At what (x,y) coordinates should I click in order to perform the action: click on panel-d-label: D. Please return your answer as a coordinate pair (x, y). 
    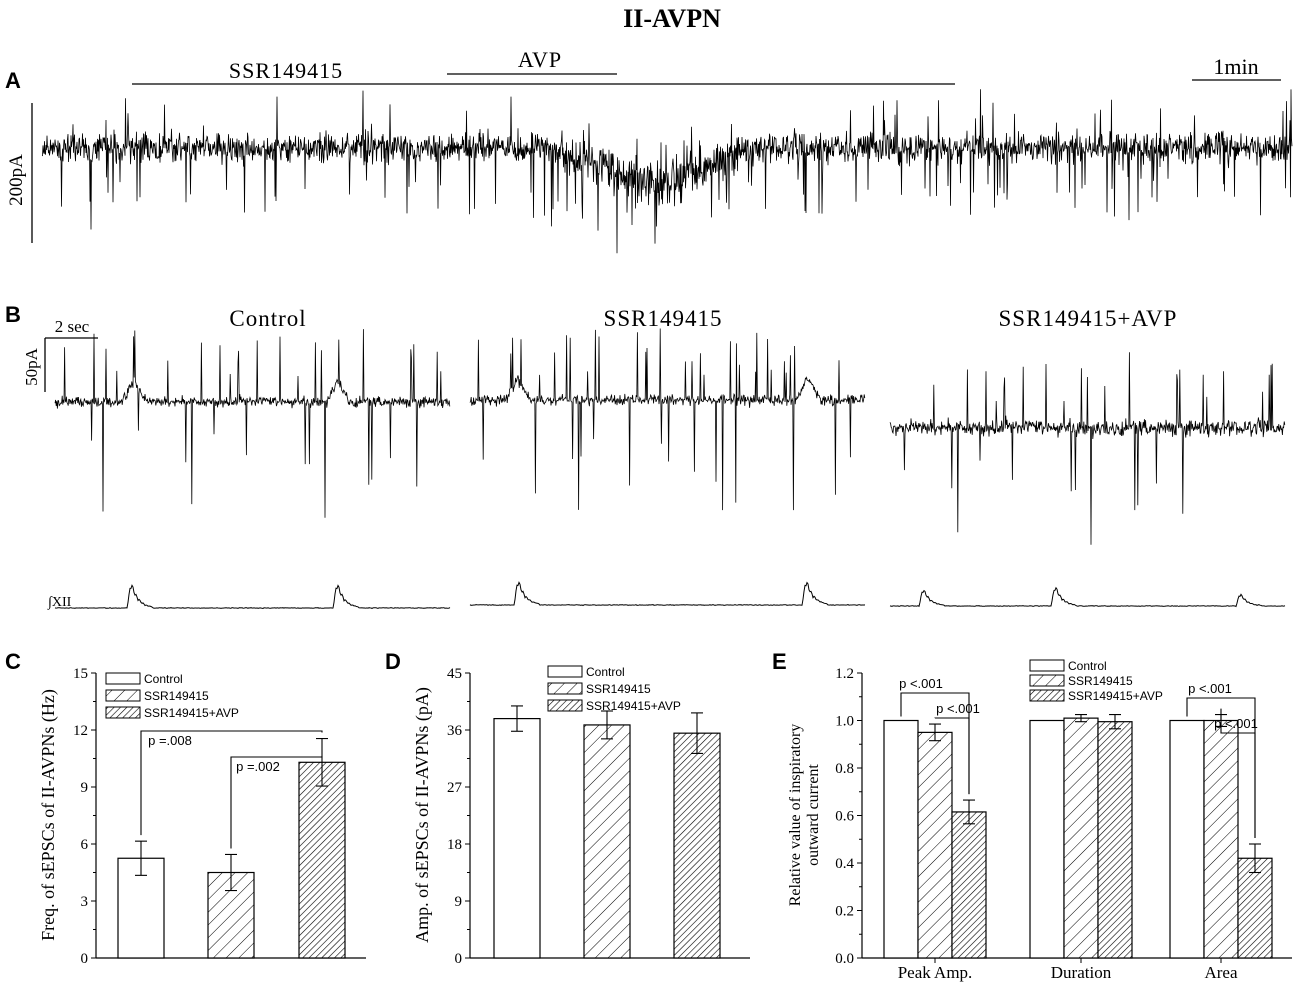
    Looking at the image, I should click on (393, 661).